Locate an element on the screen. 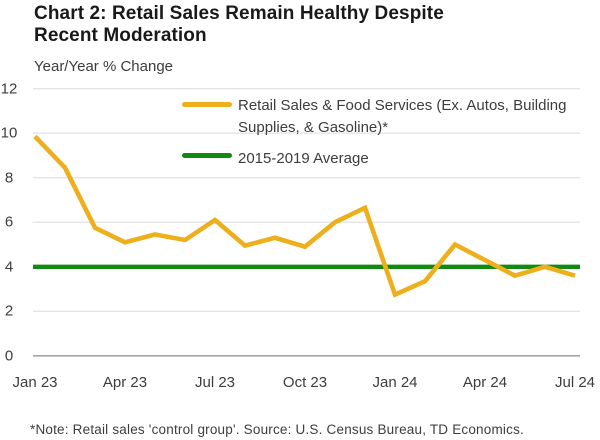 The height and width of the screenshot is (440, 600). y-tick-label-4: 4 is located at coordinates (9, 267).